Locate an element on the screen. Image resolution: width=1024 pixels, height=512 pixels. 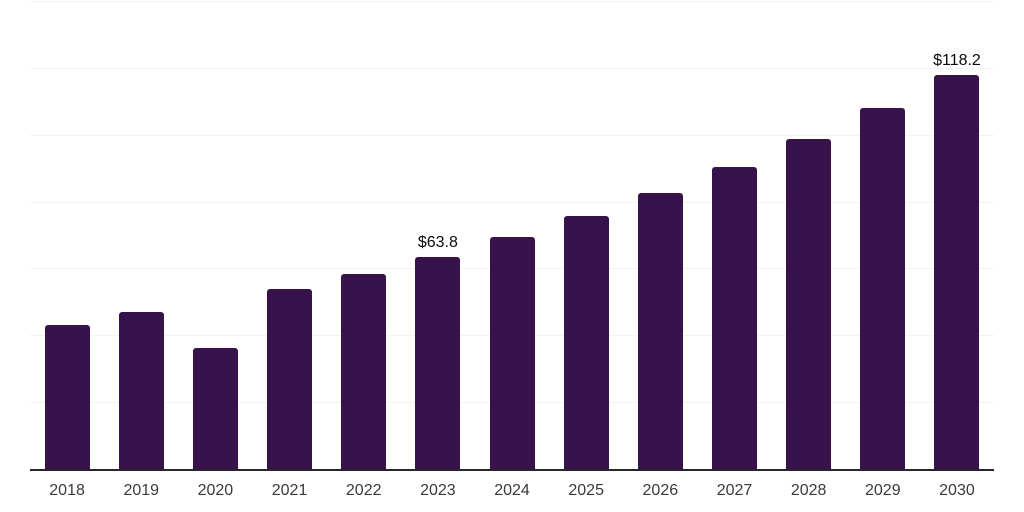
bar-2021 is located at coordinates (290, 379).